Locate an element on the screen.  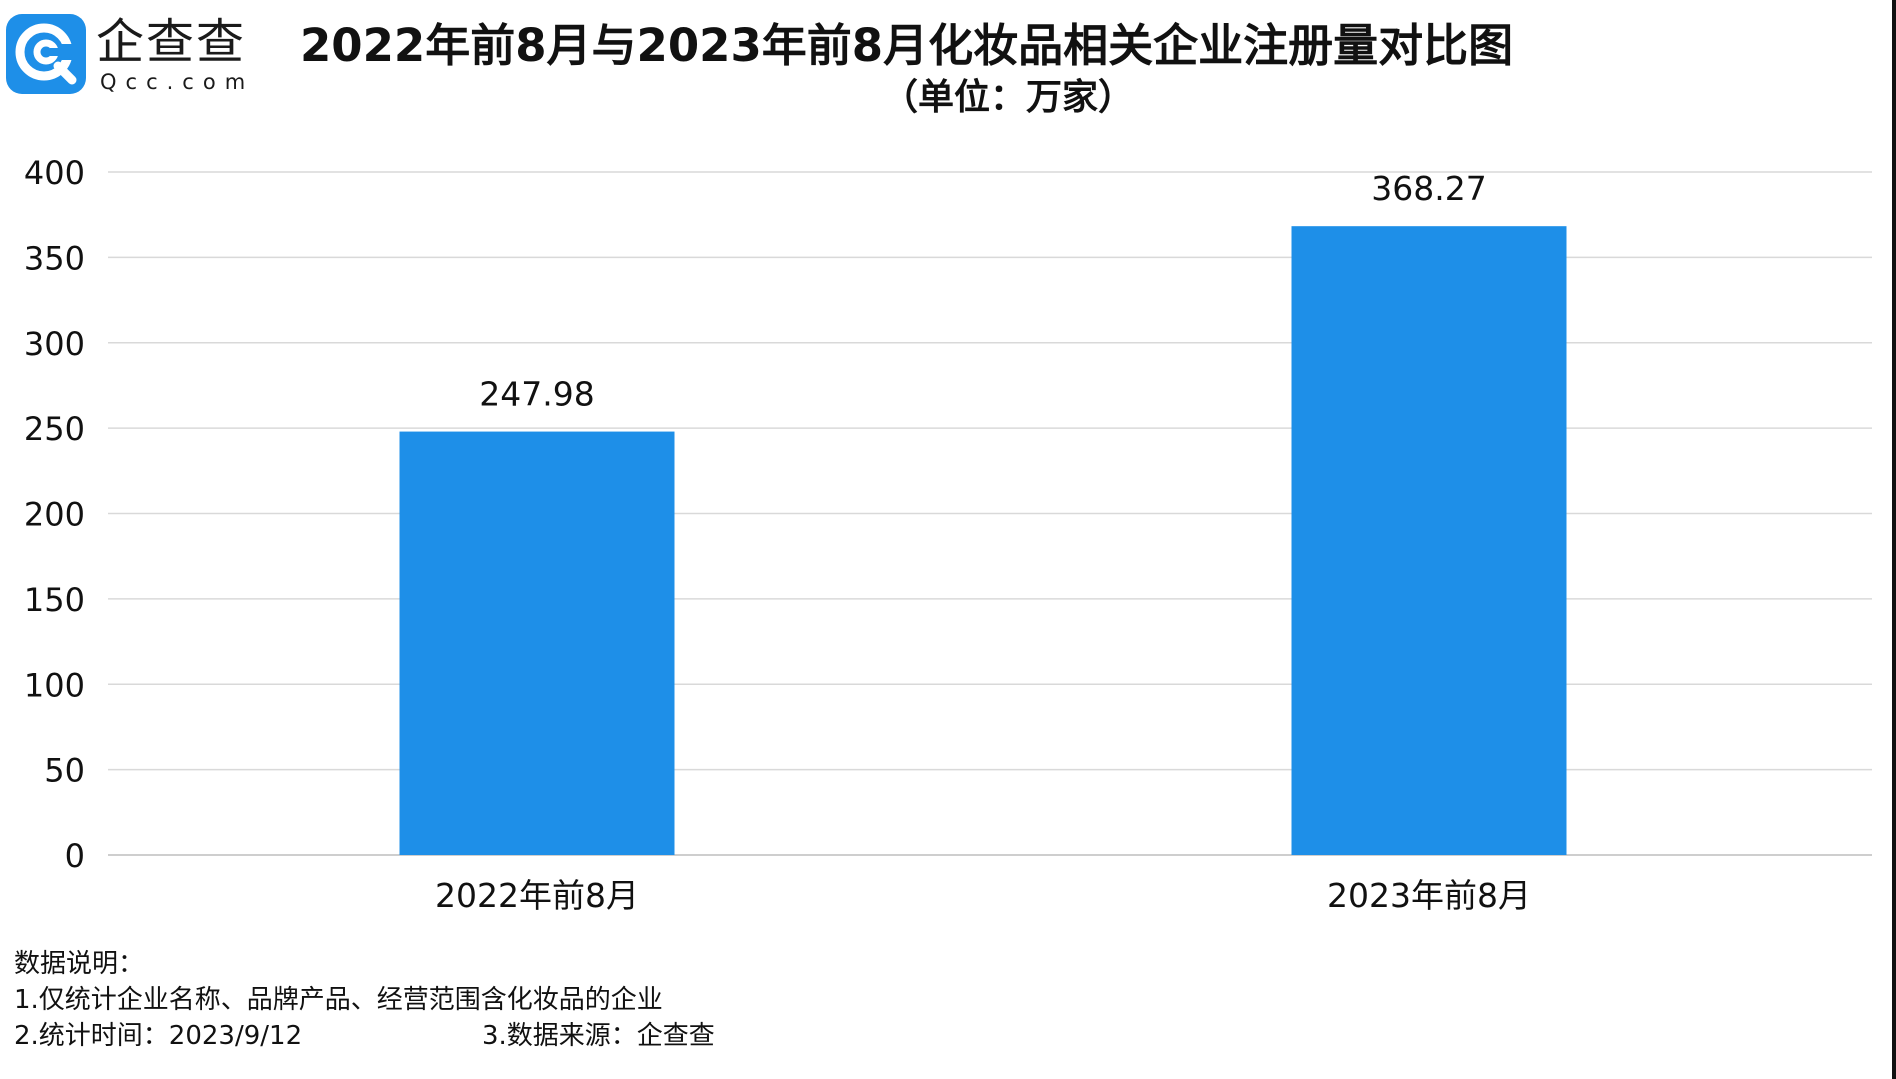
x-tick-label: 2022年前8月 is located at coordinates (537, 895).